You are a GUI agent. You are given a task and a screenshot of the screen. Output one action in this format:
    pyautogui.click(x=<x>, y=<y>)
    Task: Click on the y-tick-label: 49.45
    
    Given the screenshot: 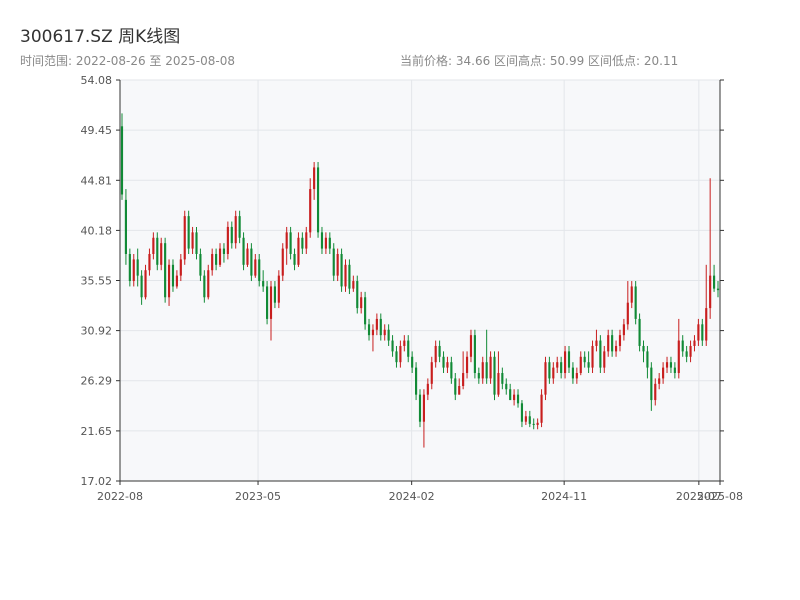 What is the action you would take?
    pyautogui.click(x=97, y=130)
    